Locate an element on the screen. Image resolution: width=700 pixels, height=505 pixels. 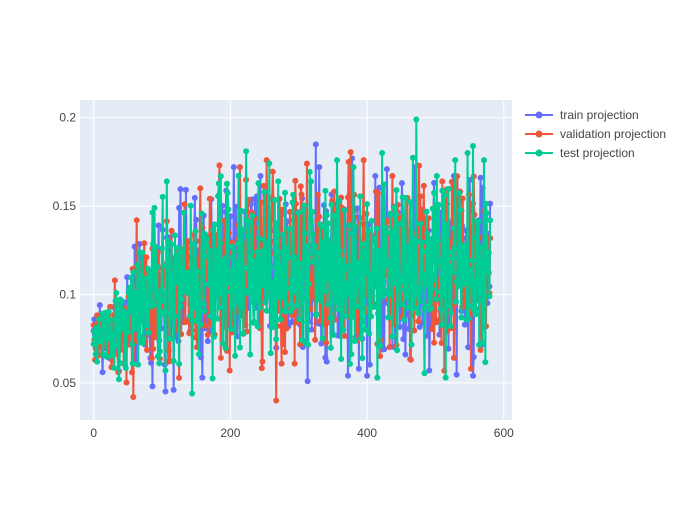
legend-item: test projection is located at coordinates (580, 153).